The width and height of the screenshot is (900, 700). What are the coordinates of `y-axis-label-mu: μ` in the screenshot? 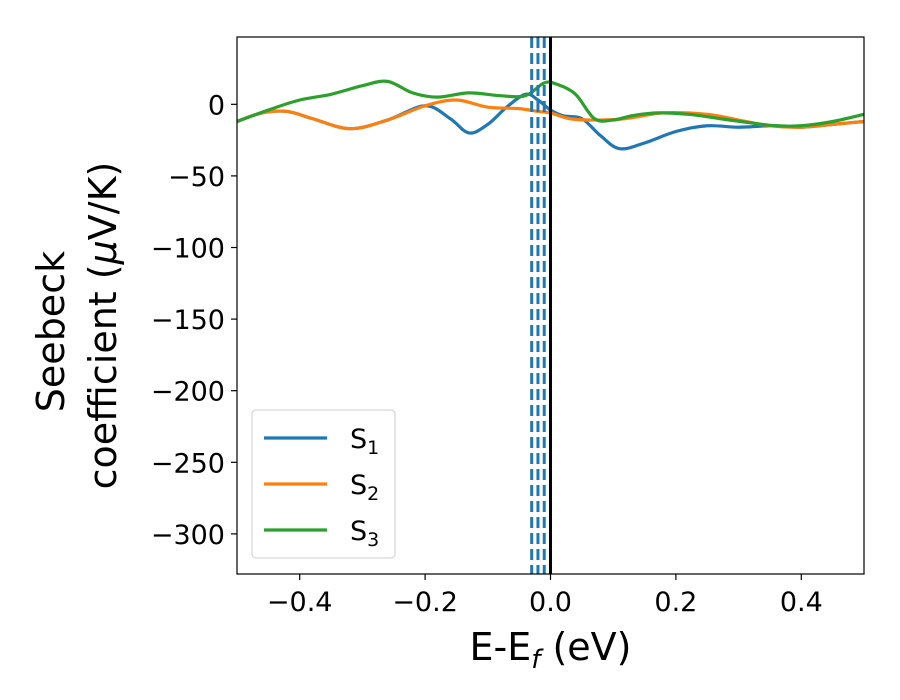 It's located at (103, 252).